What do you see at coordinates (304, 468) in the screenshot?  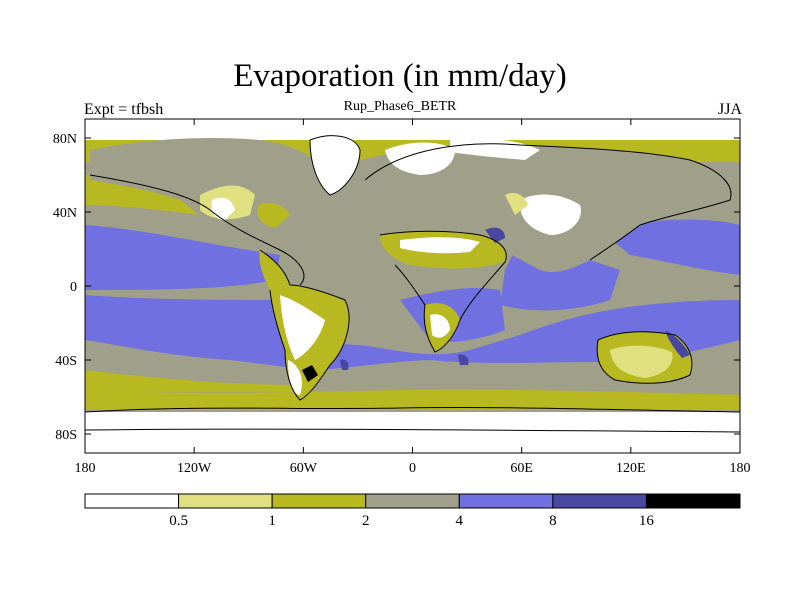 I see `x-tick-label: 60W` at bounding box center [304, 468].